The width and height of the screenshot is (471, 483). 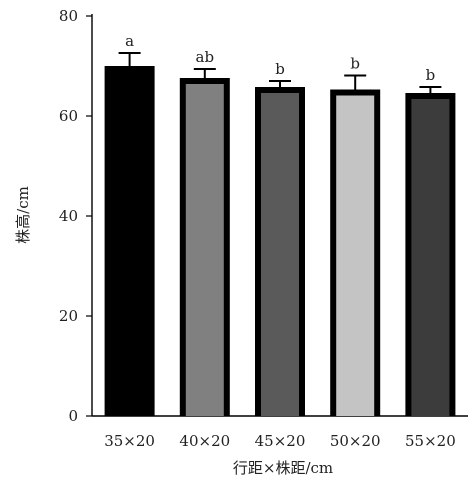 What do you see at coordinates (73, 416) in the screenshot?
I see `y-tick-label: 0` at bounding box center [73, 416].